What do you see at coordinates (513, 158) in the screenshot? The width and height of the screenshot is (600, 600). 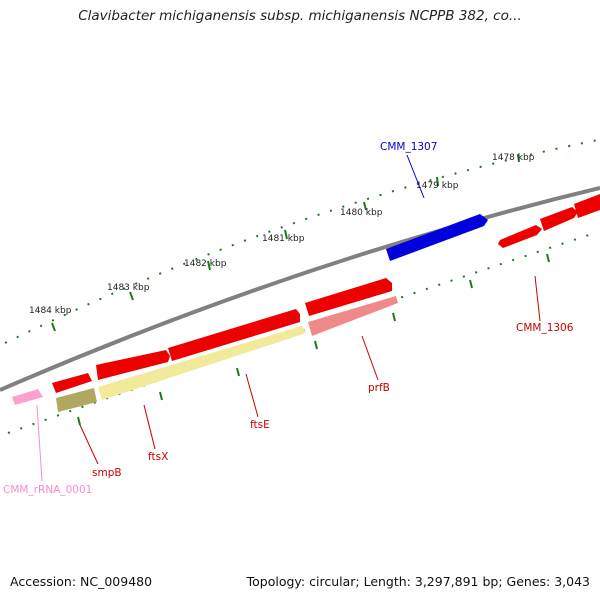 I see `scale-label-1478: 1478 kbp` at bounding box center [513, 158].